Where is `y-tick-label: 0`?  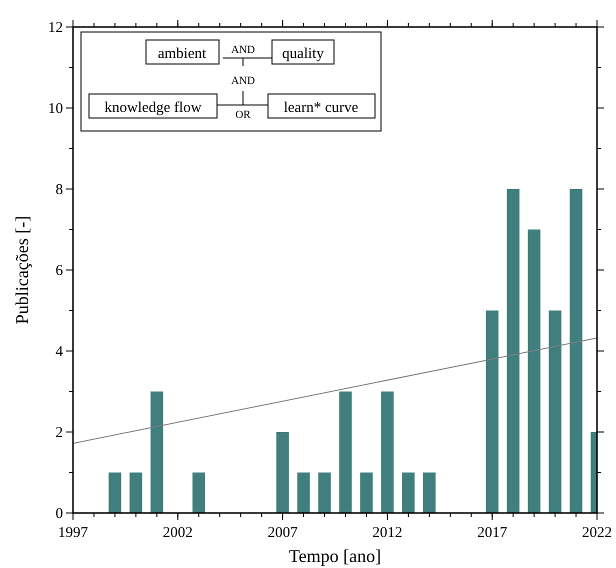
y-tick-label: 0 is located at coordinates (59, 514).